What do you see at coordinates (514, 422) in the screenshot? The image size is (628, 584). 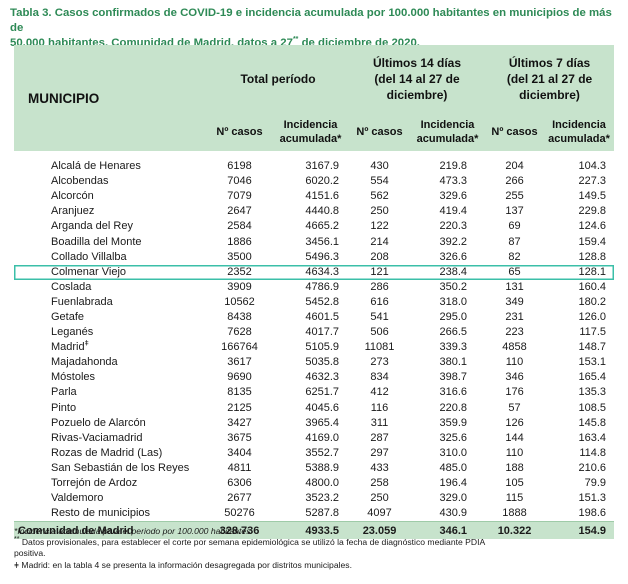 I see `casos-7: 126` at bounding box center [514, 422].